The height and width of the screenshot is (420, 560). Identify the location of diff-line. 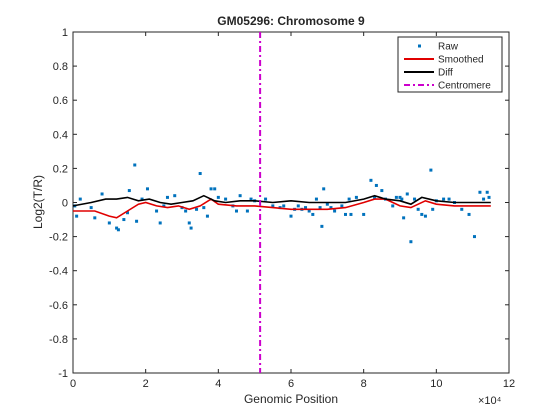
(281, 200).